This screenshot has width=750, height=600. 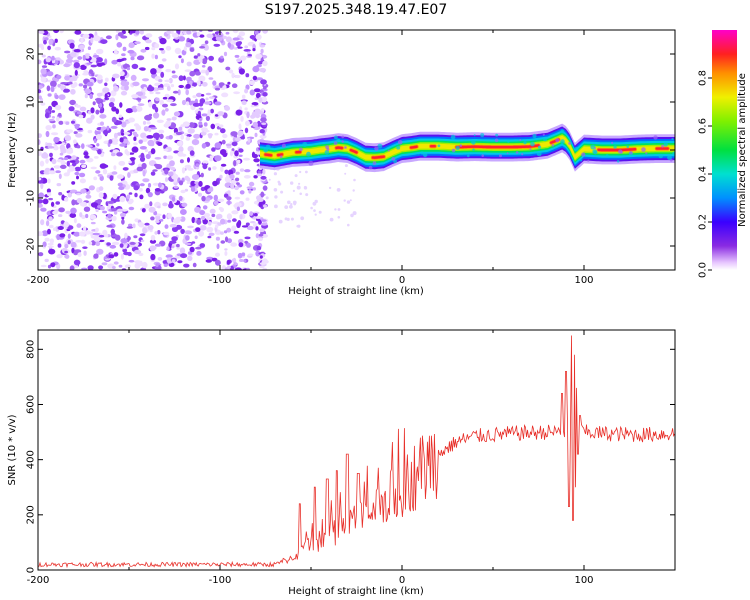 I want to click on spectrogram-x-label: Height of straight line (km), so click(x=356, y=291).